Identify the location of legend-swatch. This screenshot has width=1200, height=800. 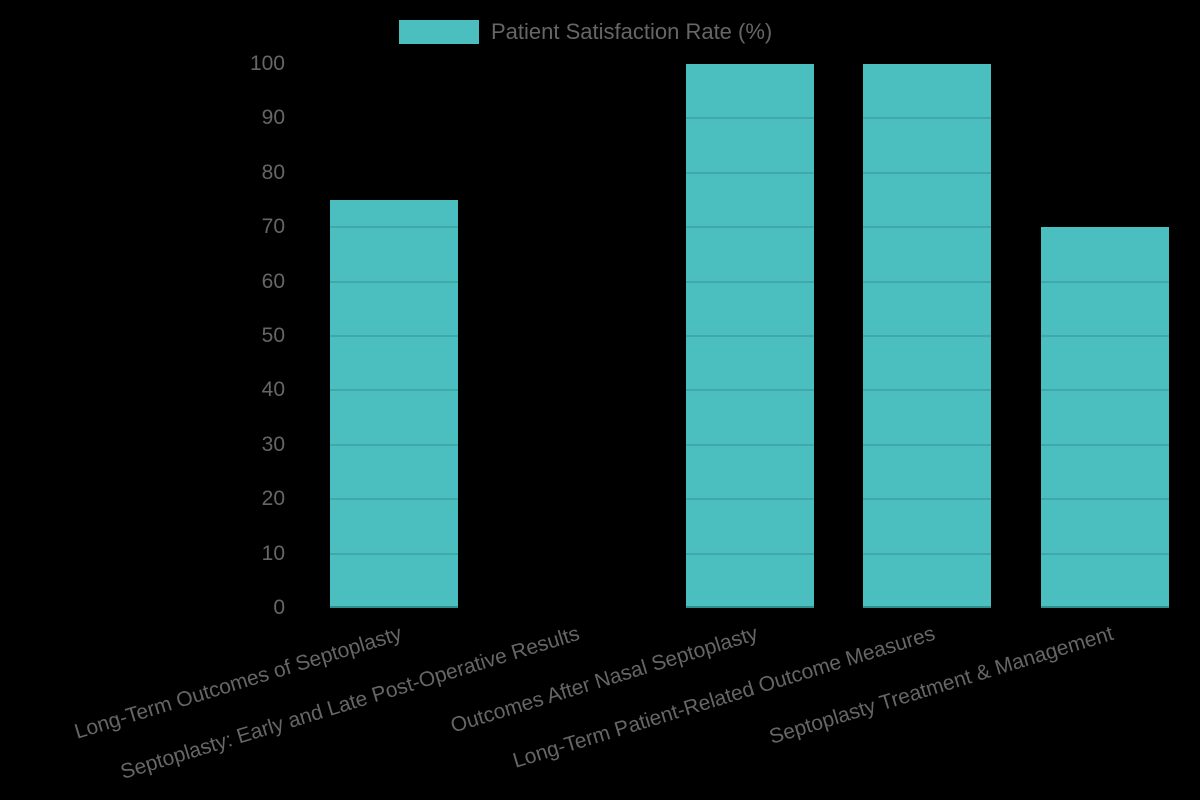
(439, 32).